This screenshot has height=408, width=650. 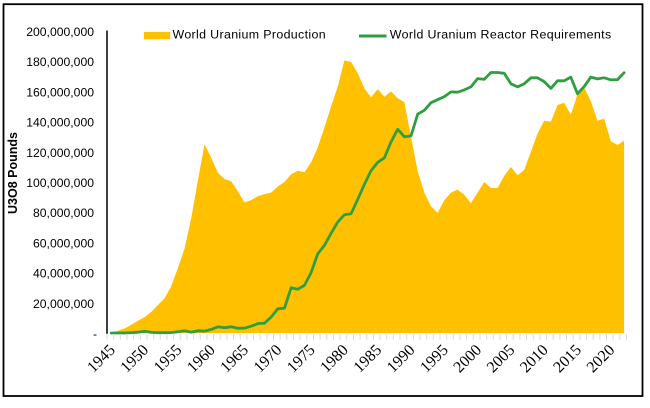 I want to click on svg-text: 180,000,000, so click(x=60, y=62).